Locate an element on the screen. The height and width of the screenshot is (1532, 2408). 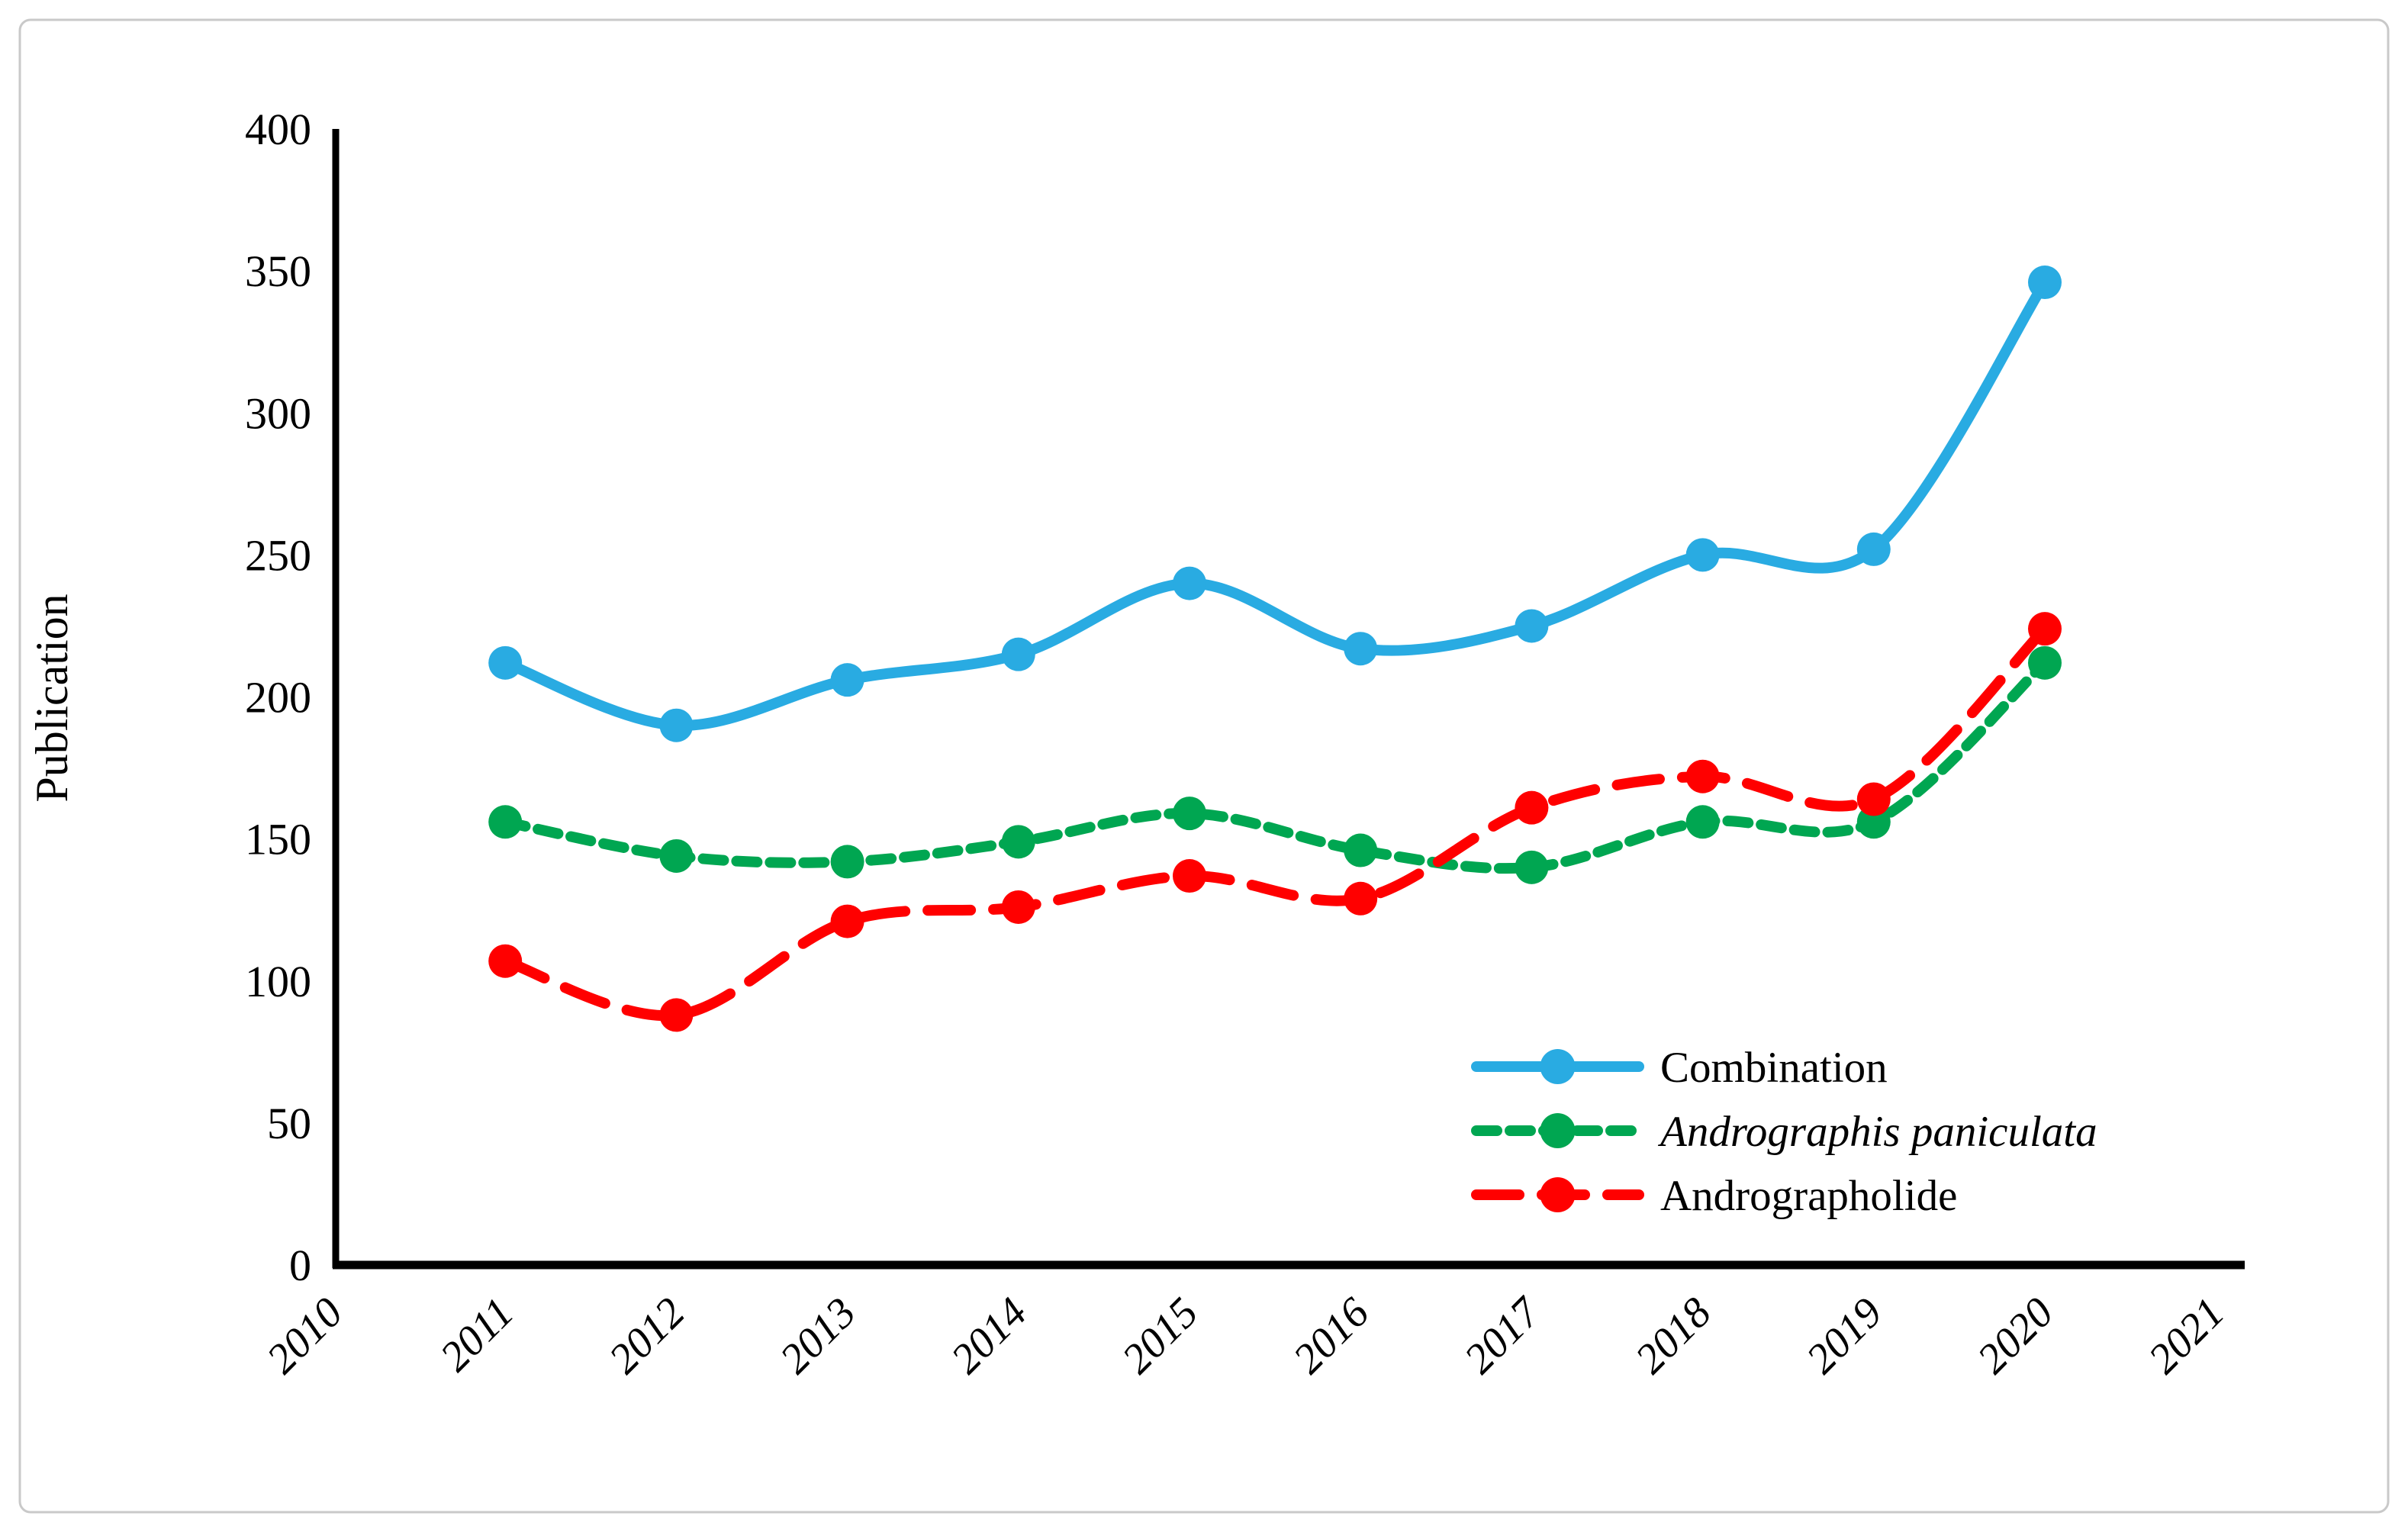
legend-label: Andrographolide is located at coordinates (1808, 1196).